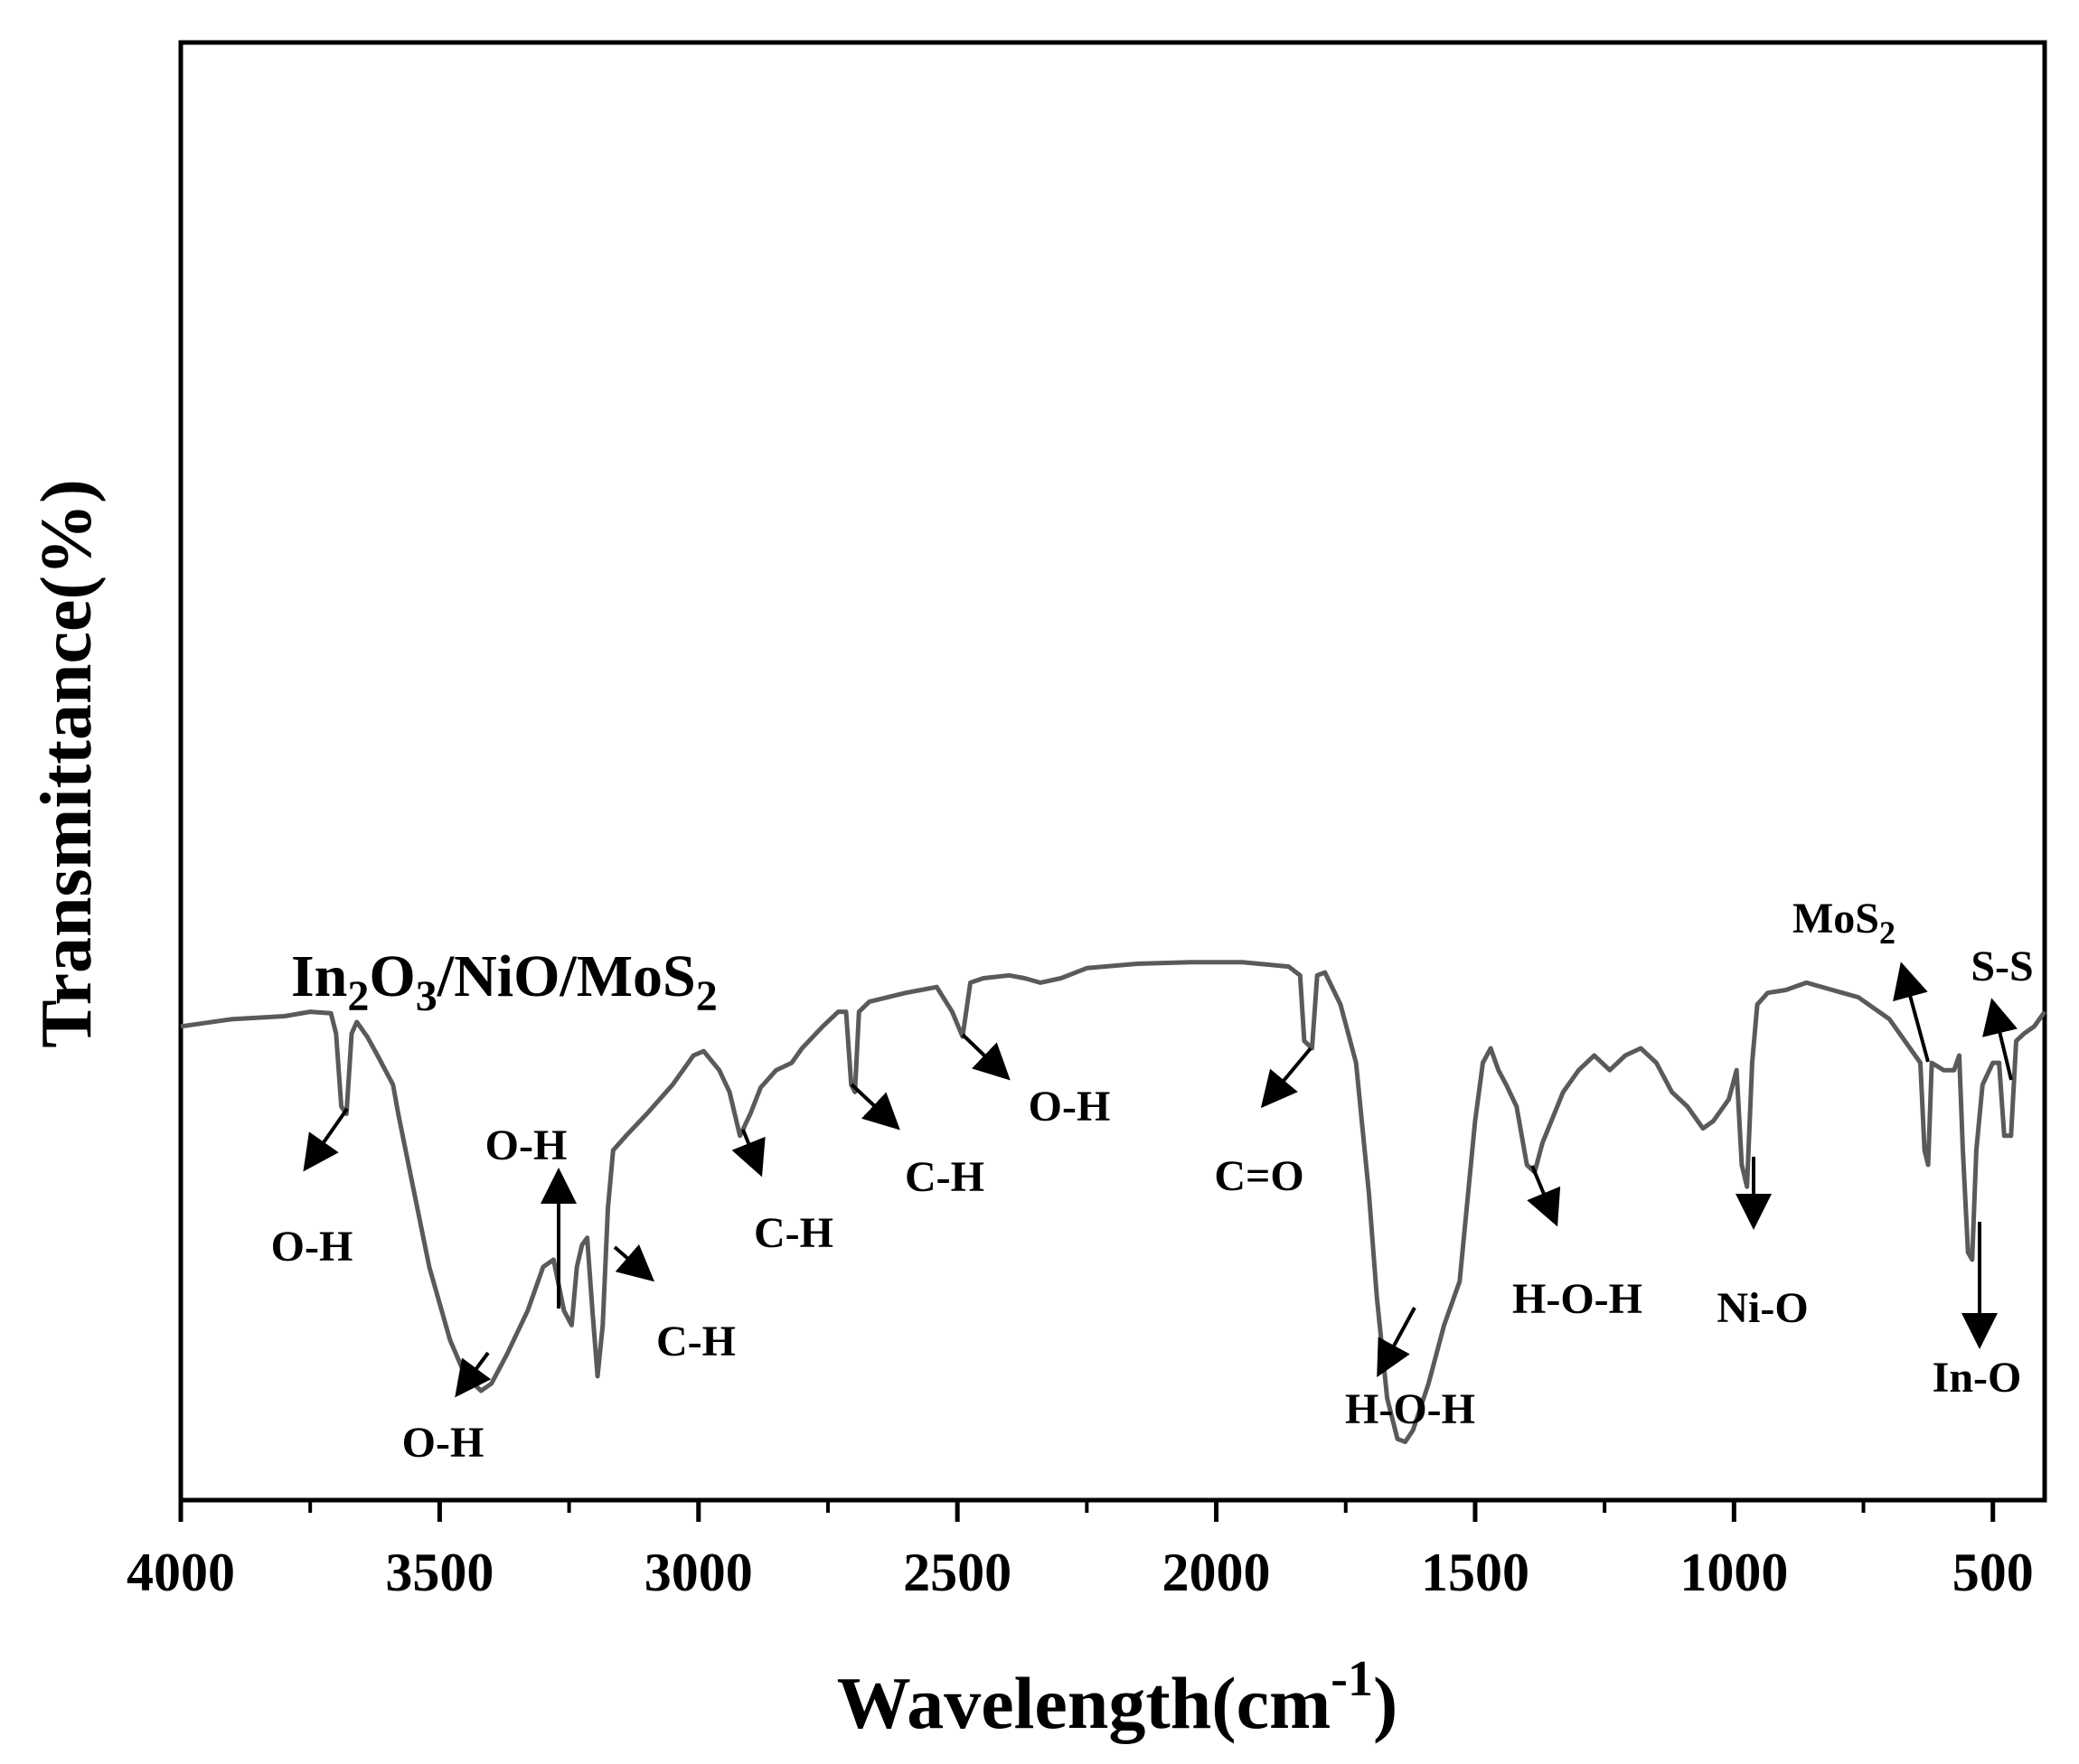  Describe the element at coordinates (1844, 923) in the screenshot. I see `annotation-label: MoS2` at that location.